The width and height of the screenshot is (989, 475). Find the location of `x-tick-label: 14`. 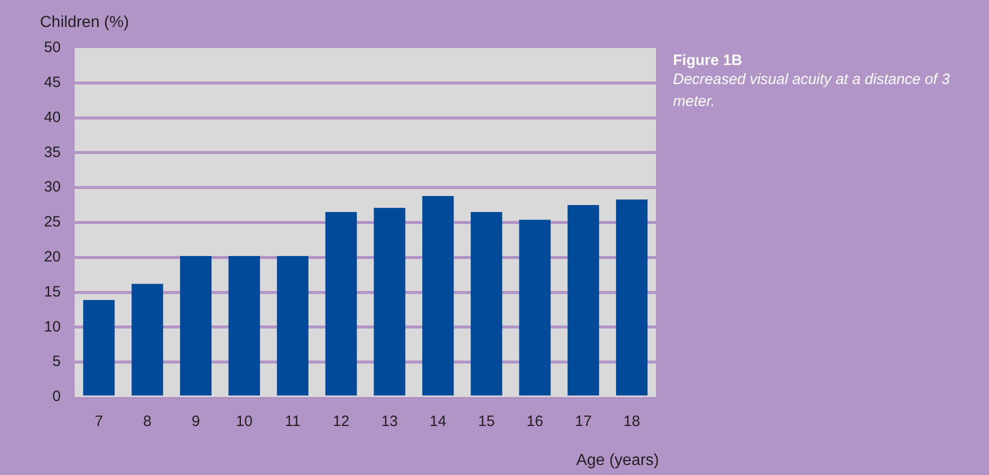

x-tick-label: 14 is located at coordinates (438, 421).